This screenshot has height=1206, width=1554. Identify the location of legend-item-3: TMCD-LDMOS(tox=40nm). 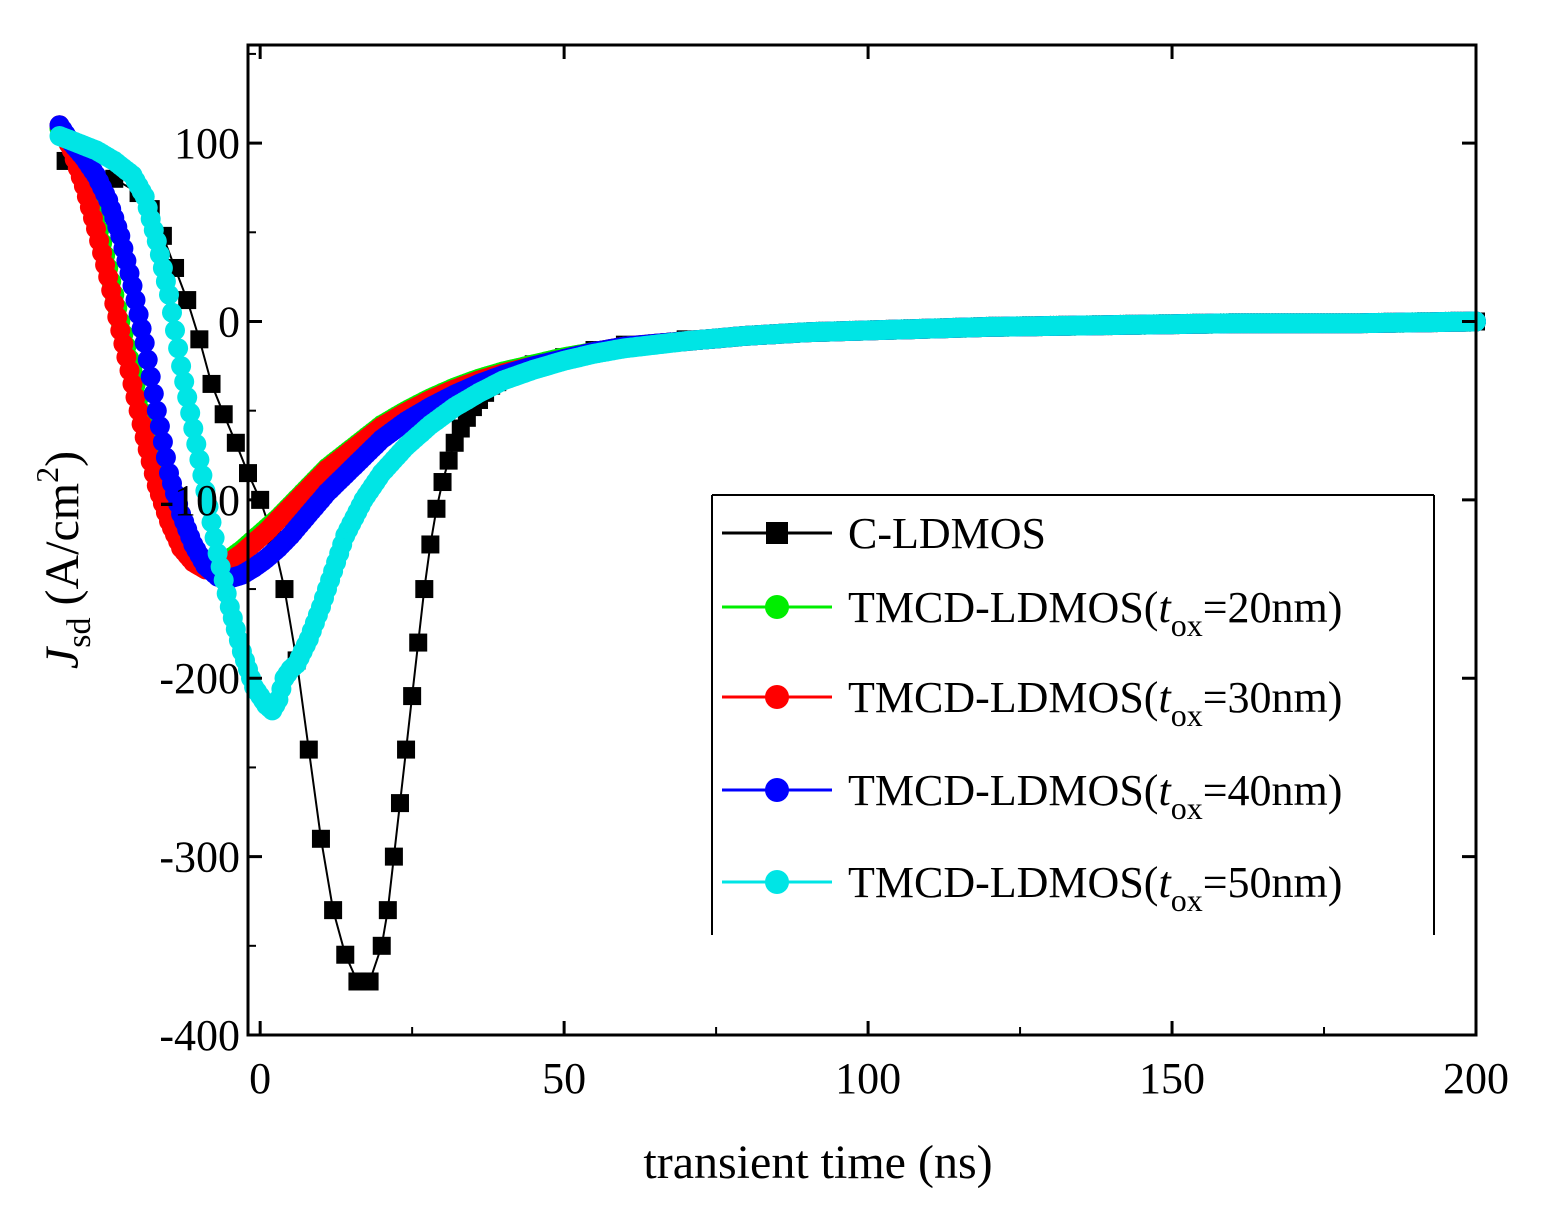
(1032, 796).